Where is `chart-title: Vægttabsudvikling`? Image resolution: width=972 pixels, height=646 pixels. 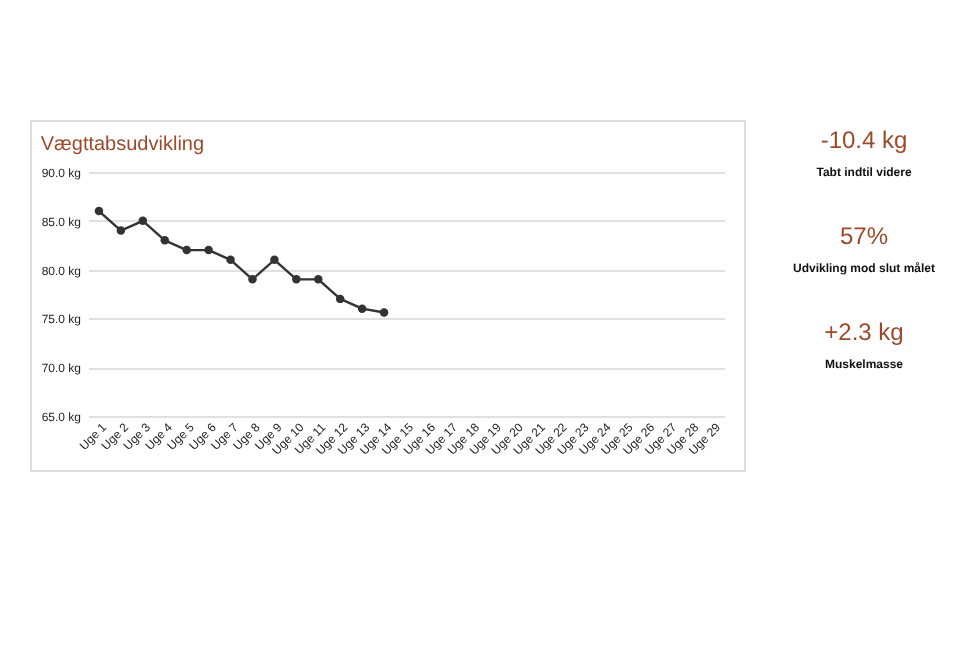
chart-title: Vægttabsudvikling is located at coordinates (122, 145).